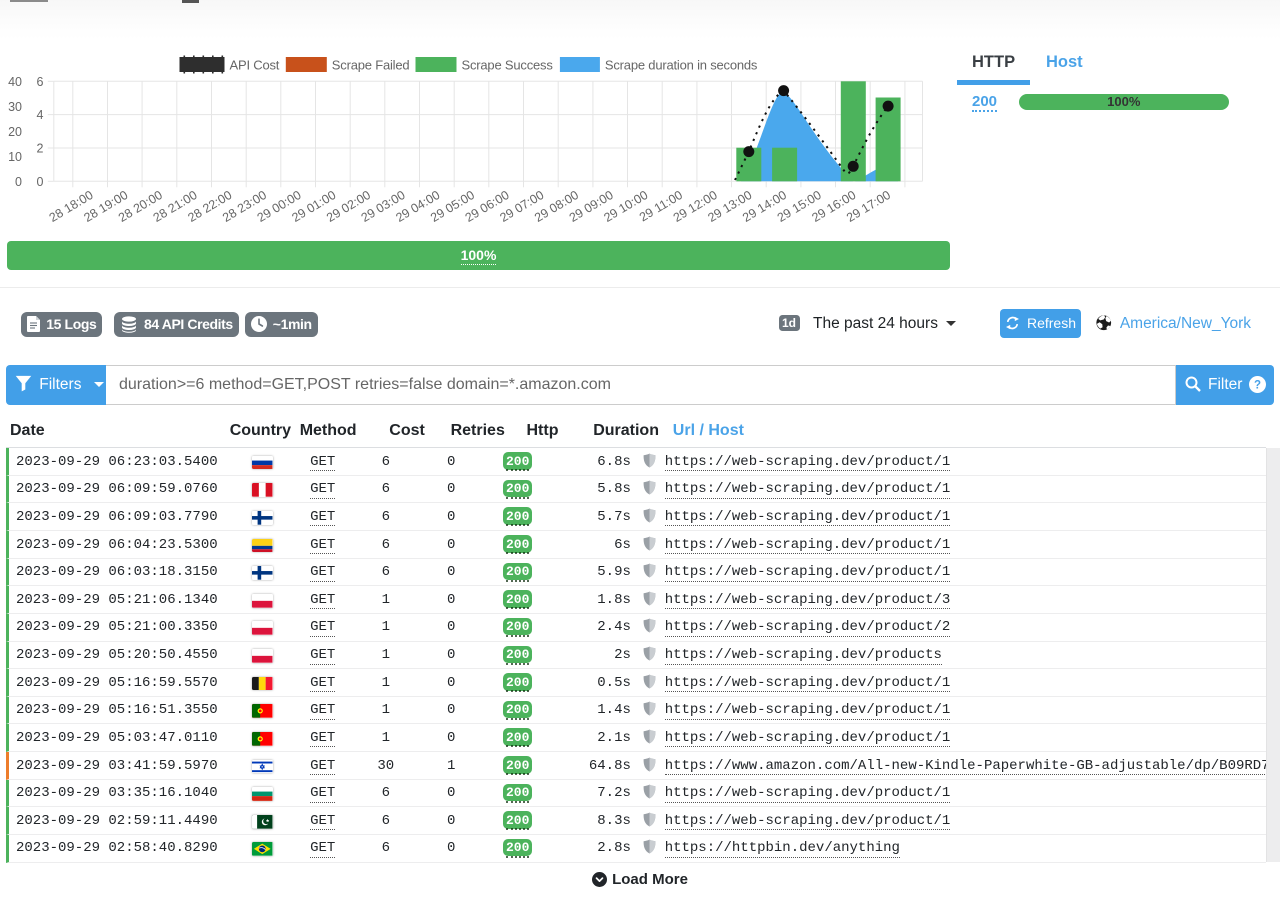  What do you see at coordinates (40, 149) in the screenshot?
I see `svg-text: 2` at bounding box center [40, 149].